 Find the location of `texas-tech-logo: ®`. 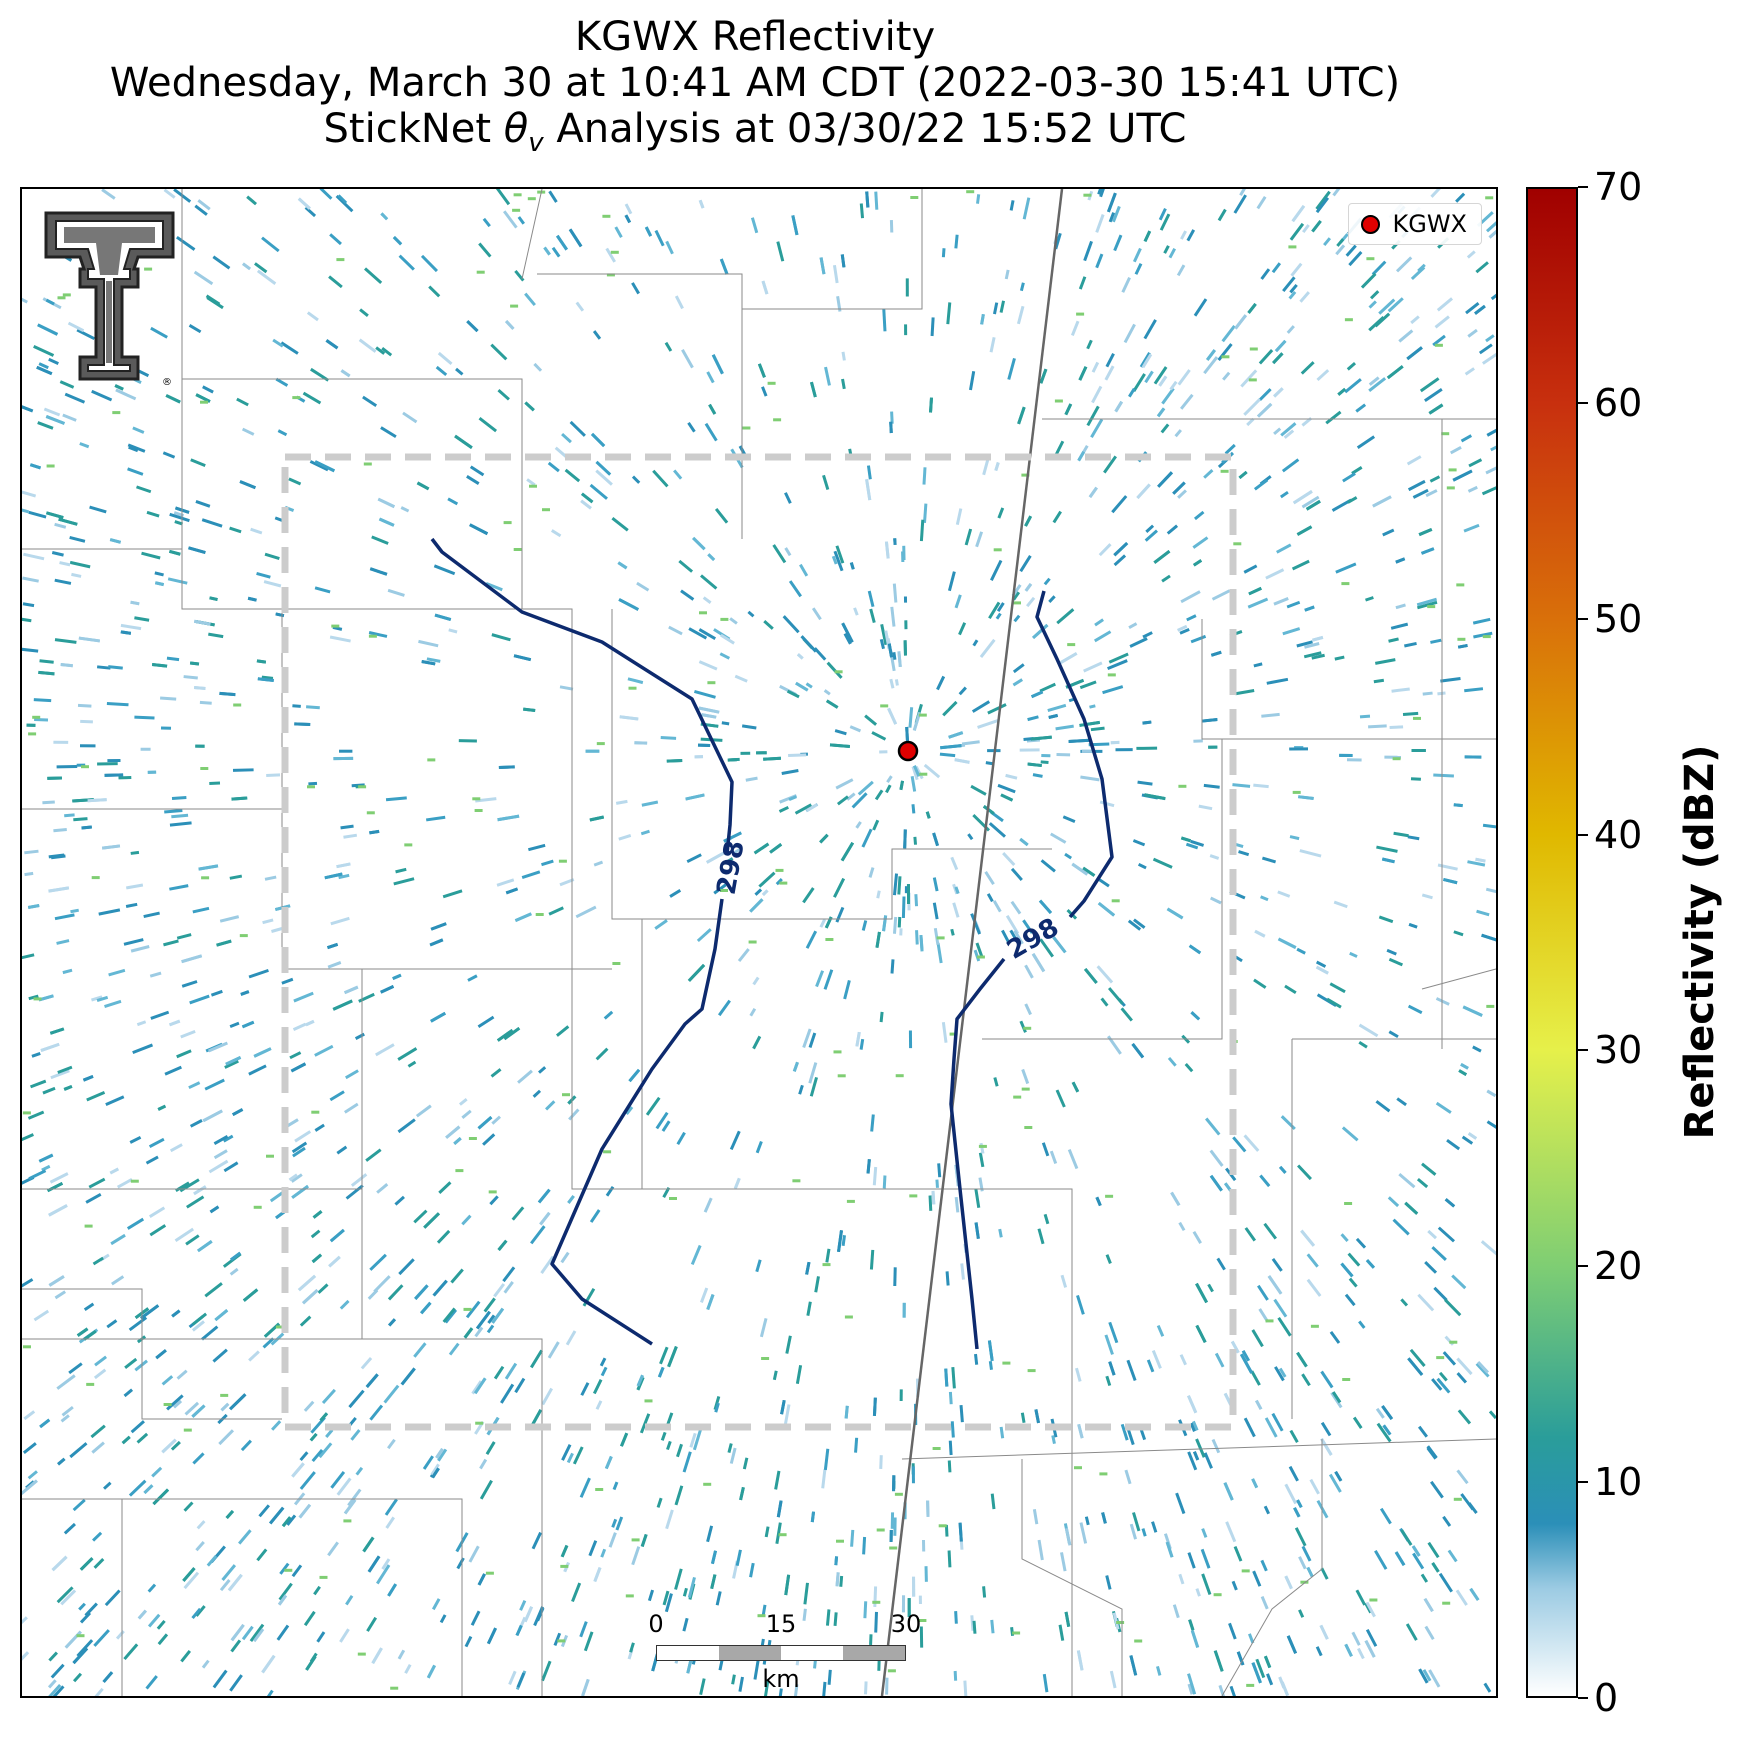

texas-tech-logo: ® is located at coordinates (109, 299).